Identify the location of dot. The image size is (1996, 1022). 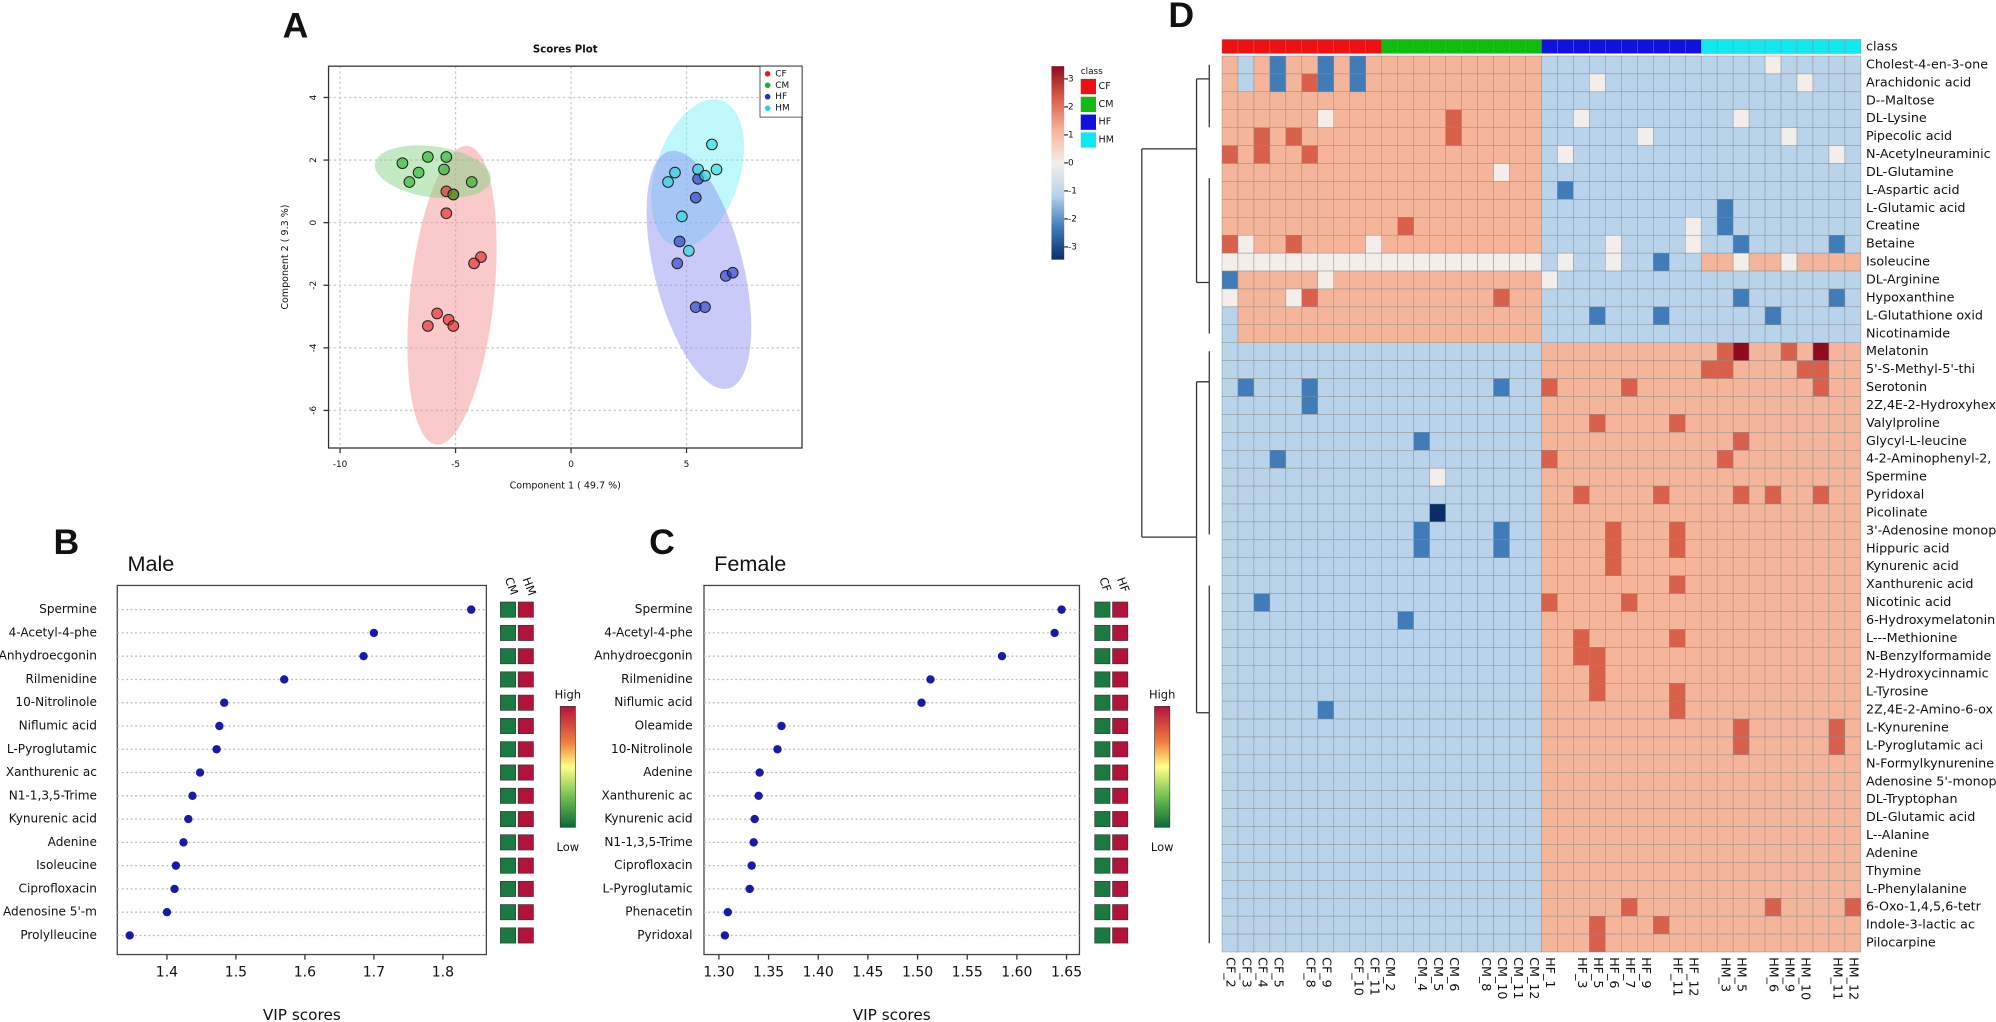
(174, 889).